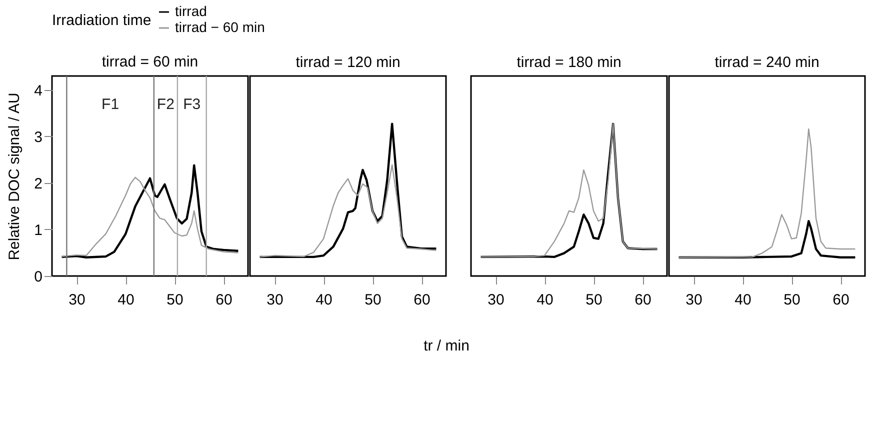  I want to click on y-tick-label: 3, so click(38, 137).